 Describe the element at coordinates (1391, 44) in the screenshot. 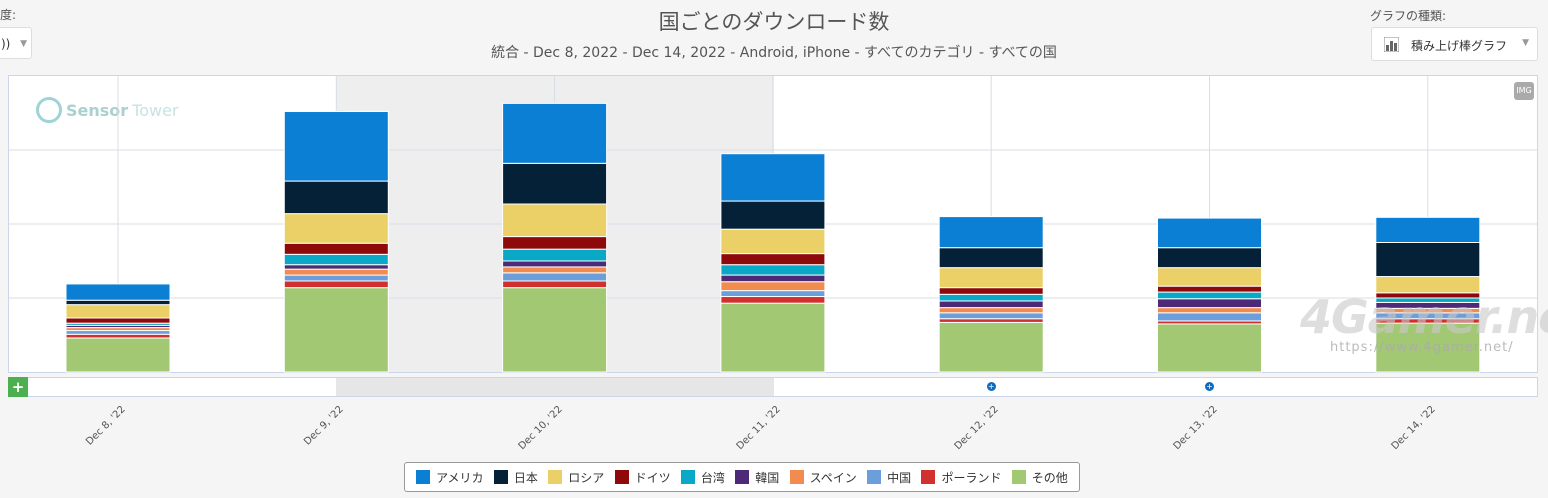

I see `bar-chart-icon` at that location.